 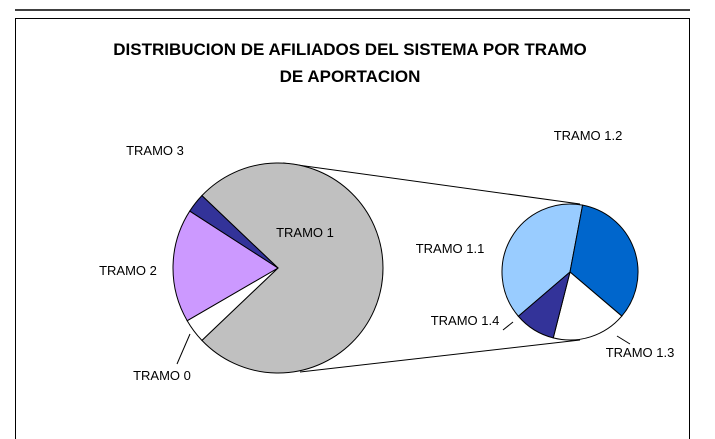 I want to click on slice-label: TRAMO 1.1, so click(x=450, y=248).